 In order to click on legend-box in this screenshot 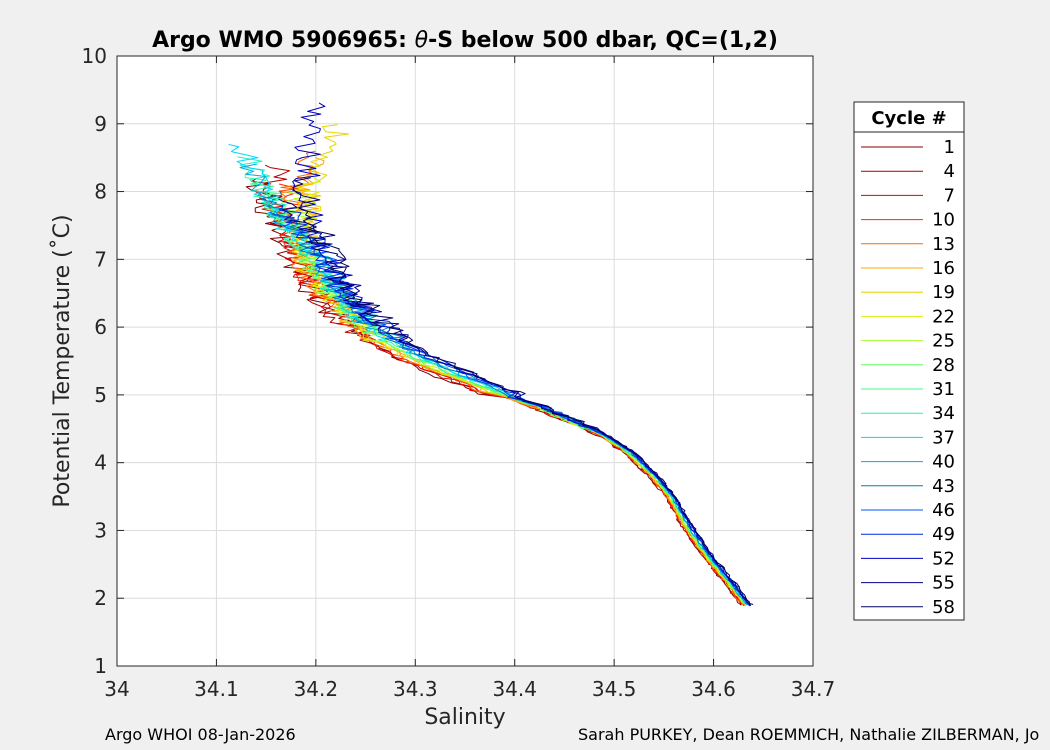, I will do `click(909, 361)`.